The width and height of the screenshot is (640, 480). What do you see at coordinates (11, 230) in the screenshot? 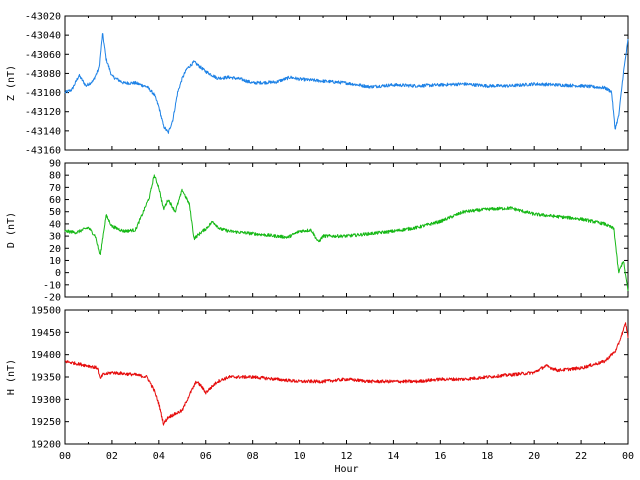
I see `d-ylabel: D (nT)` at bounding box center [11, 230].